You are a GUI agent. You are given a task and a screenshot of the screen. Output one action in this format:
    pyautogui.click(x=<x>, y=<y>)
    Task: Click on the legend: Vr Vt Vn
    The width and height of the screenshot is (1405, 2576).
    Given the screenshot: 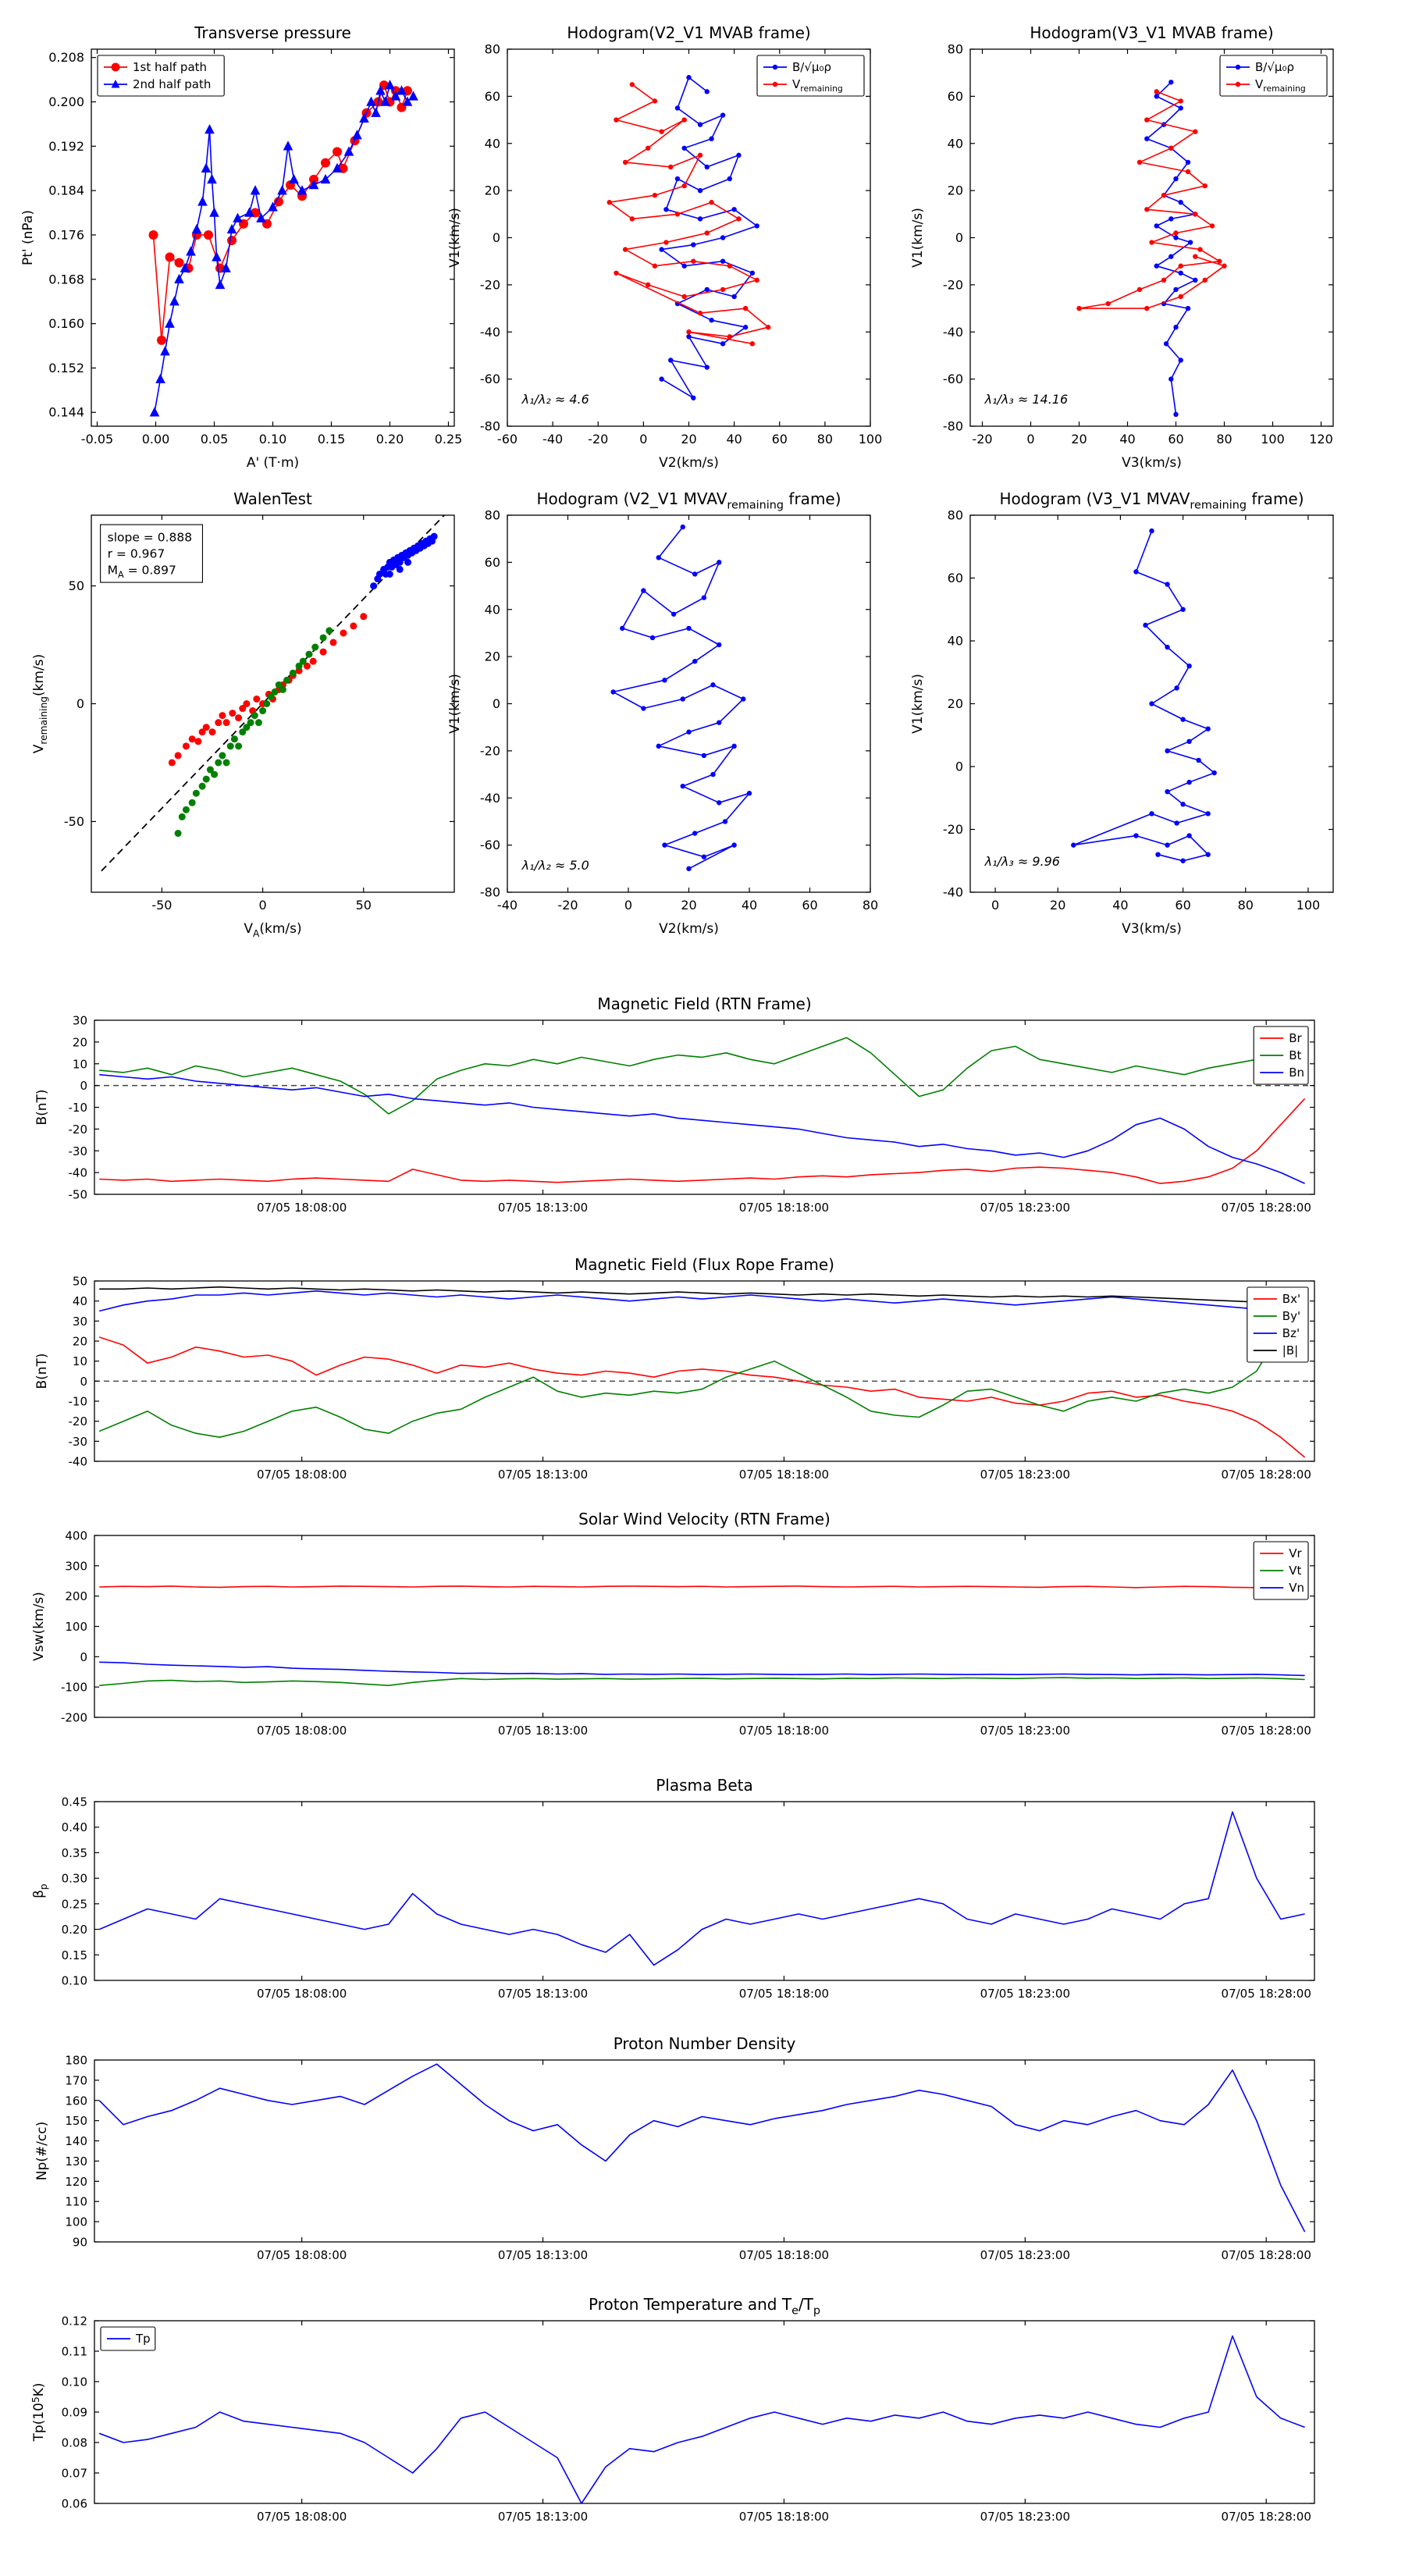 What is the action you would take?
    pyautogui.click(x=1281, y=1570)
    